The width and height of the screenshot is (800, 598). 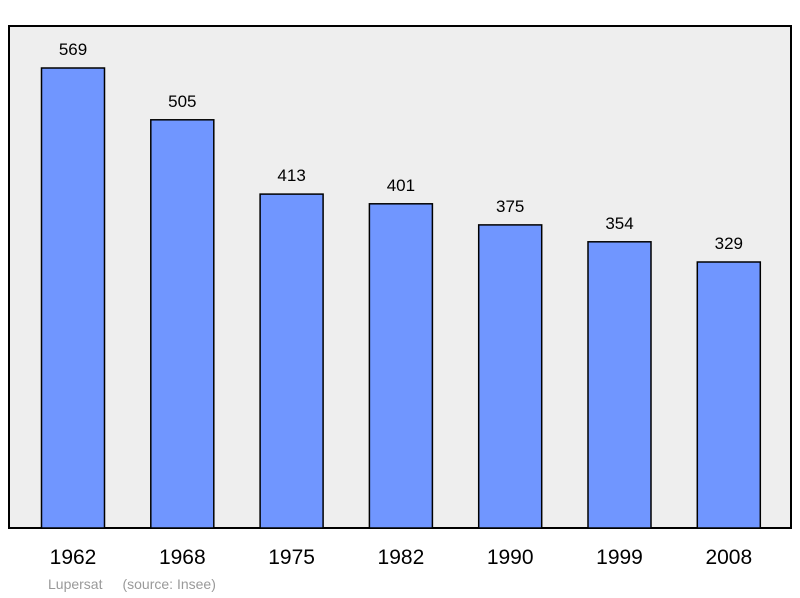 What do you see at coordinates (510, 557) in the screenshot?
I see `tick-label-1990: 1990` at bounding box center [510, 557].